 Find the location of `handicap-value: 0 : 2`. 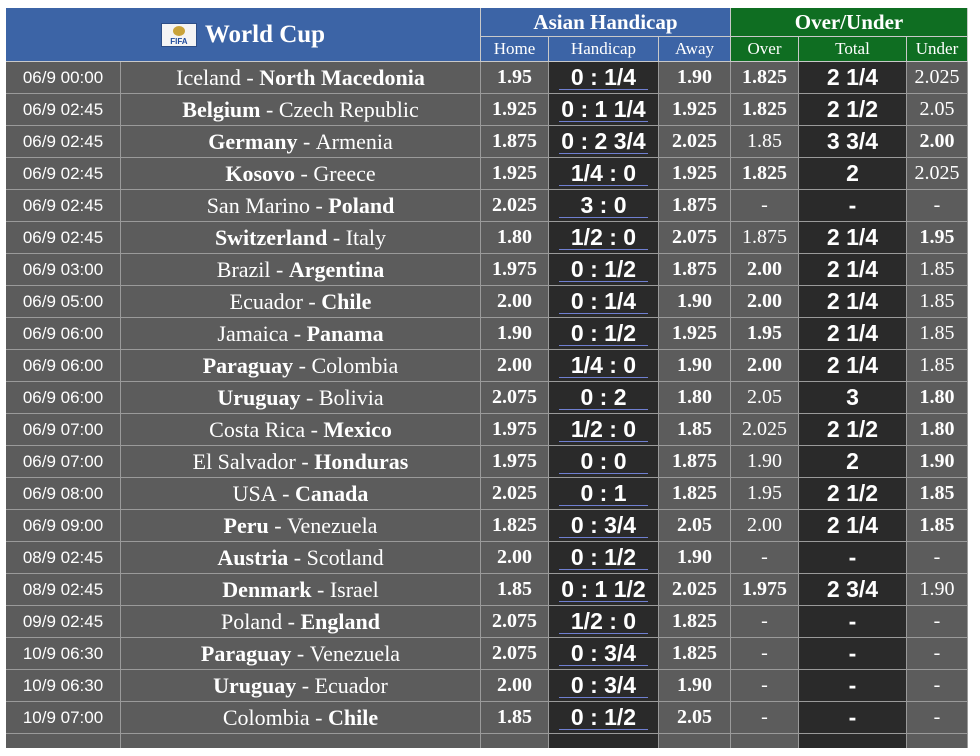

handicap-value: 0 : 2 is located at coordinates (604, 398).